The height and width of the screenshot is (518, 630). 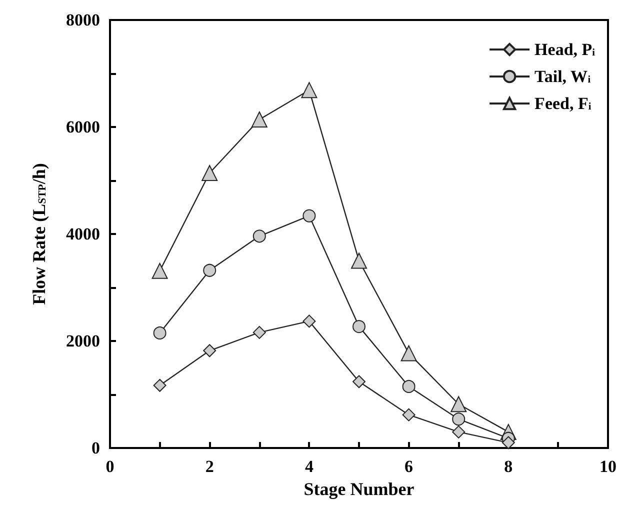 What do you see at coordinates (209, 466) in the screenshot?
I see `x-tick-label: 2` at bounding box center [209, 466].